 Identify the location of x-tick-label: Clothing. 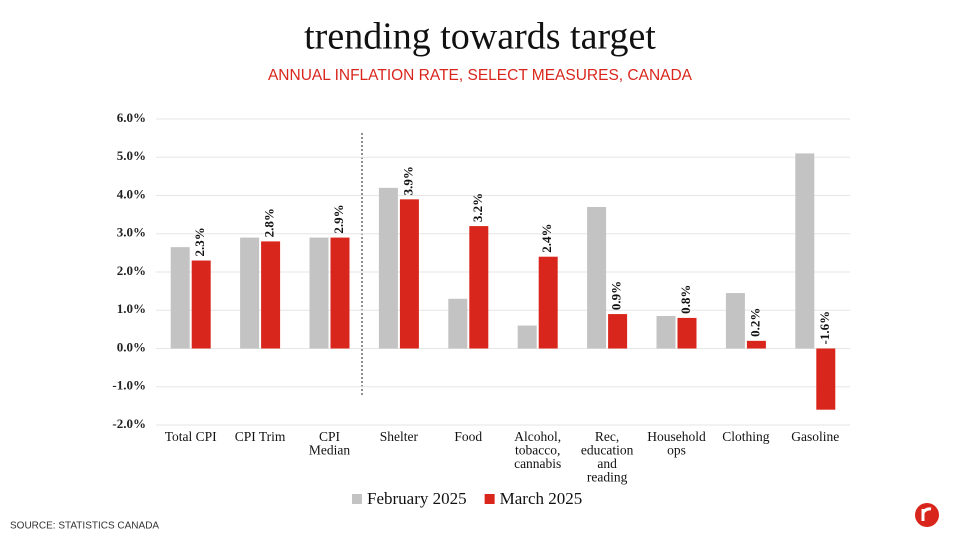
(746, 436).